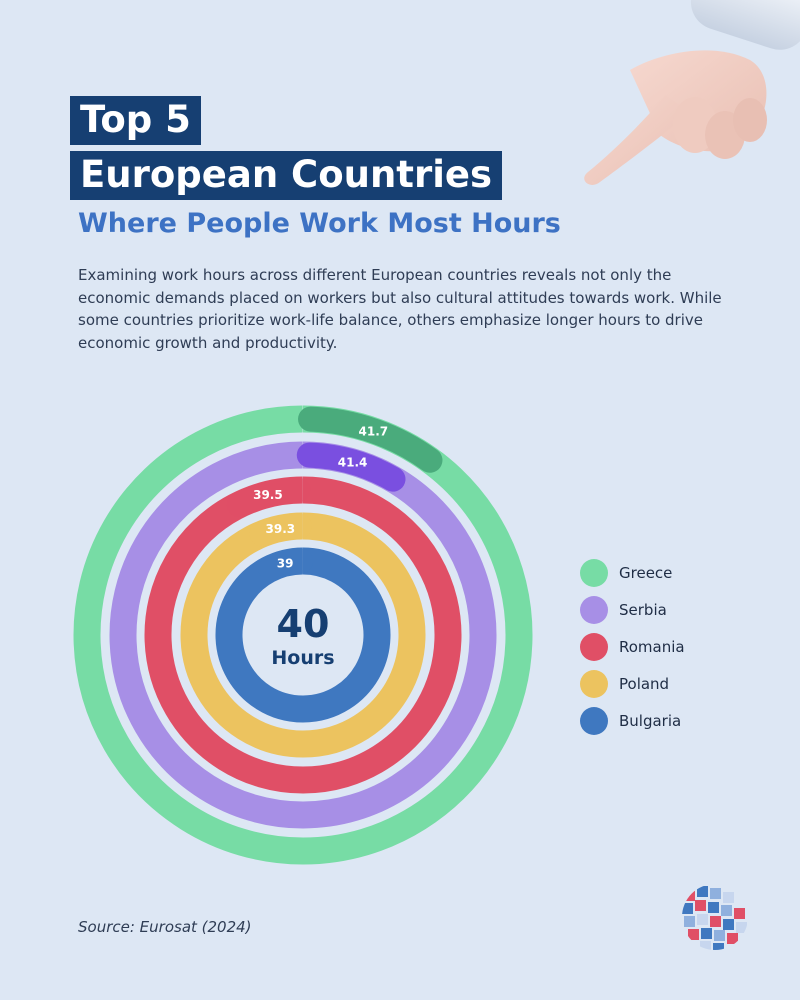  What do you see at coordinates (268, 495) in the screenshot?
I see `value-label-romania: 39.5` at bounding box center [268, 495].